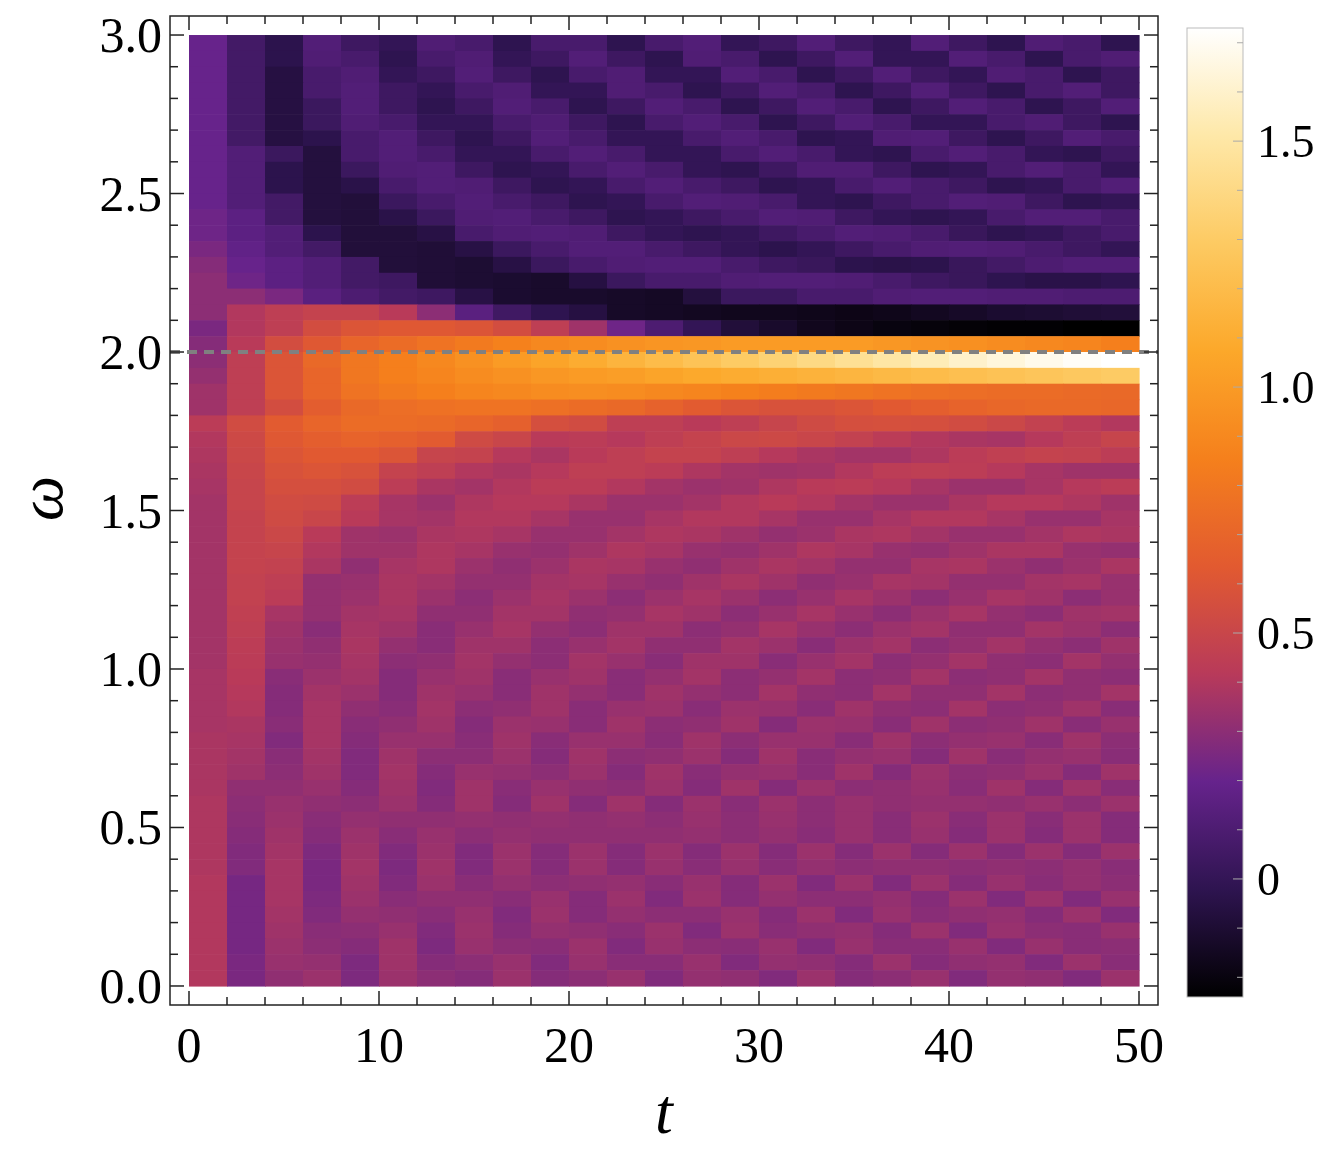 This screenshot has height=1152, width=1340. What do you see at coordinates (569, 1045) in the screenshot?
I see `x-tick-label: 20` at bounding box center [569, 1045].